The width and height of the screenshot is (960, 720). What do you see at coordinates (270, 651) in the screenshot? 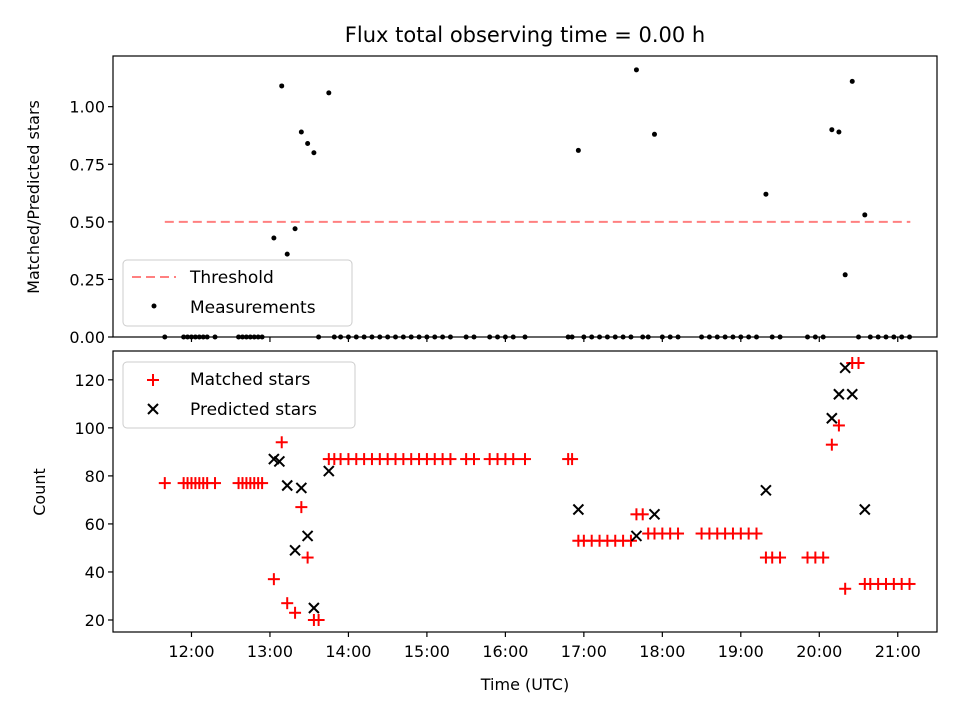
I see `bottom-xtick-label: 13:00` at bounding box center [270, 651].